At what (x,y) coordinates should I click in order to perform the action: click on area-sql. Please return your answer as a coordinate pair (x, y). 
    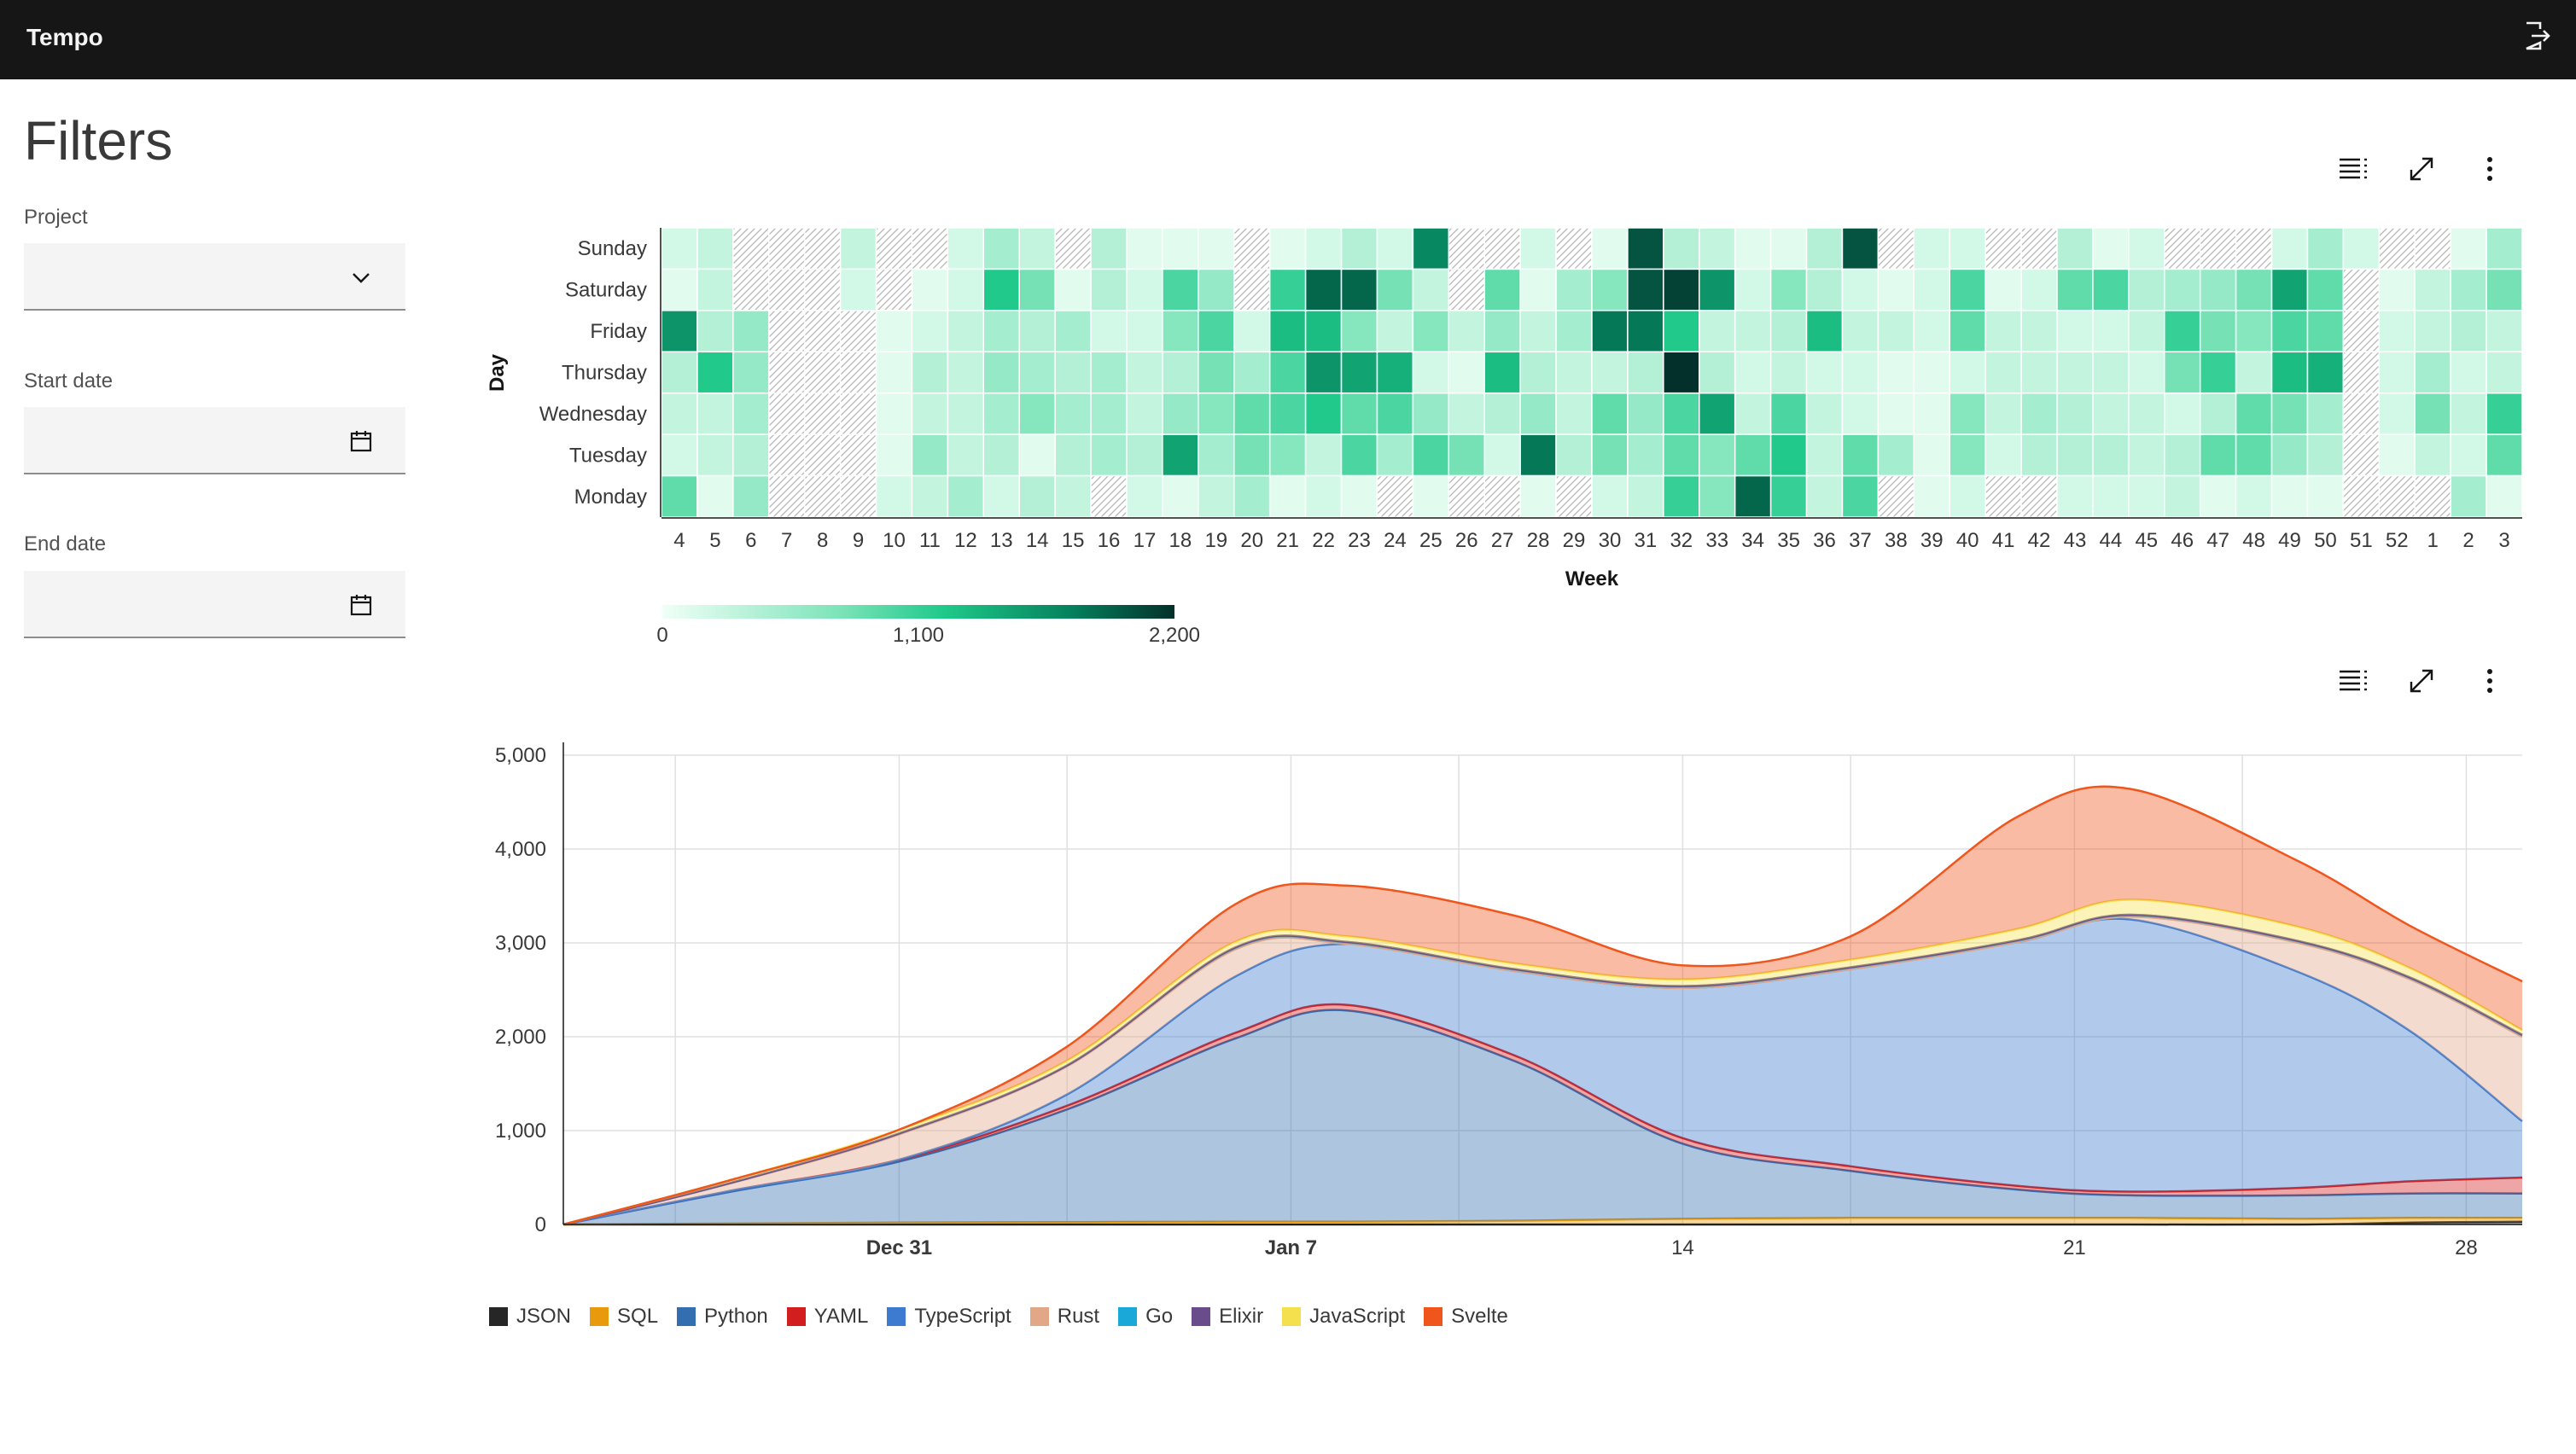
    Looking at the image, I should click on (1542, 1221).